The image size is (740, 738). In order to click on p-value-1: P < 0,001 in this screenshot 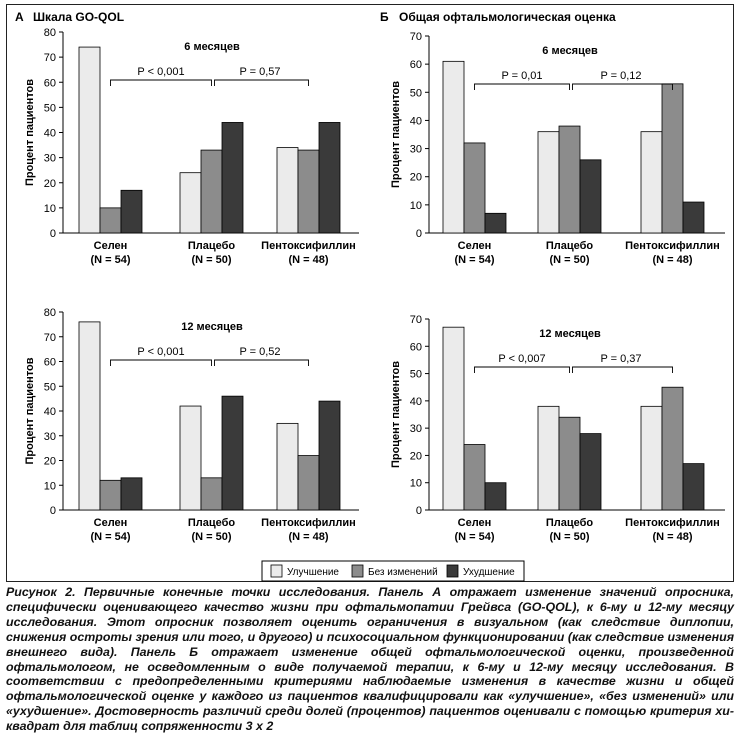, I will do `click(160, 72)`.